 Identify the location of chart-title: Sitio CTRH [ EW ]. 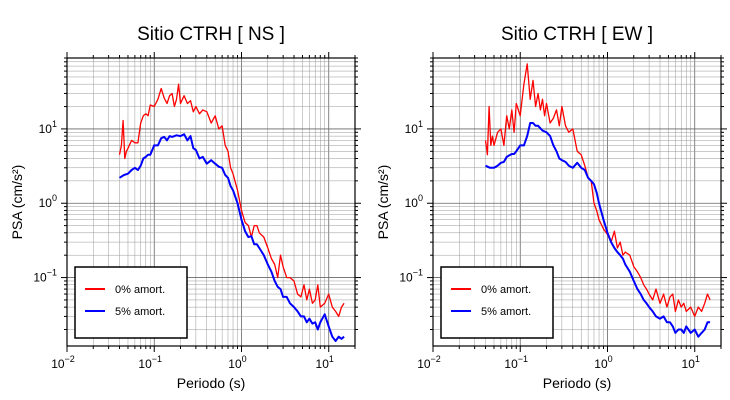
(577, 34).